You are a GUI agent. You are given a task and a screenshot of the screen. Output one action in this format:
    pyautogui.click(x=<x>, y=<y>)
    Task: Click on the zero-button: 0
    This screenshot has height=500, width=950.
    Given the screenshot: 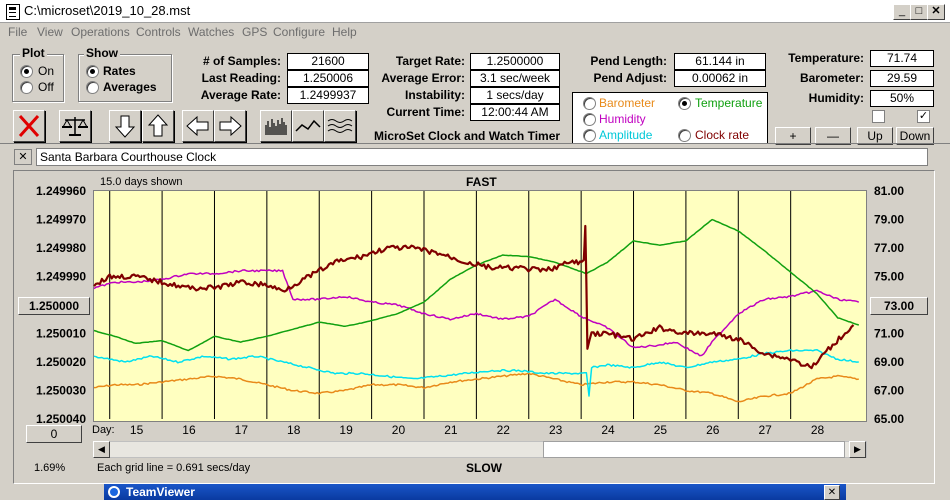 What is the action you would take?
    pyautogui.click(x=54, y=434)
    